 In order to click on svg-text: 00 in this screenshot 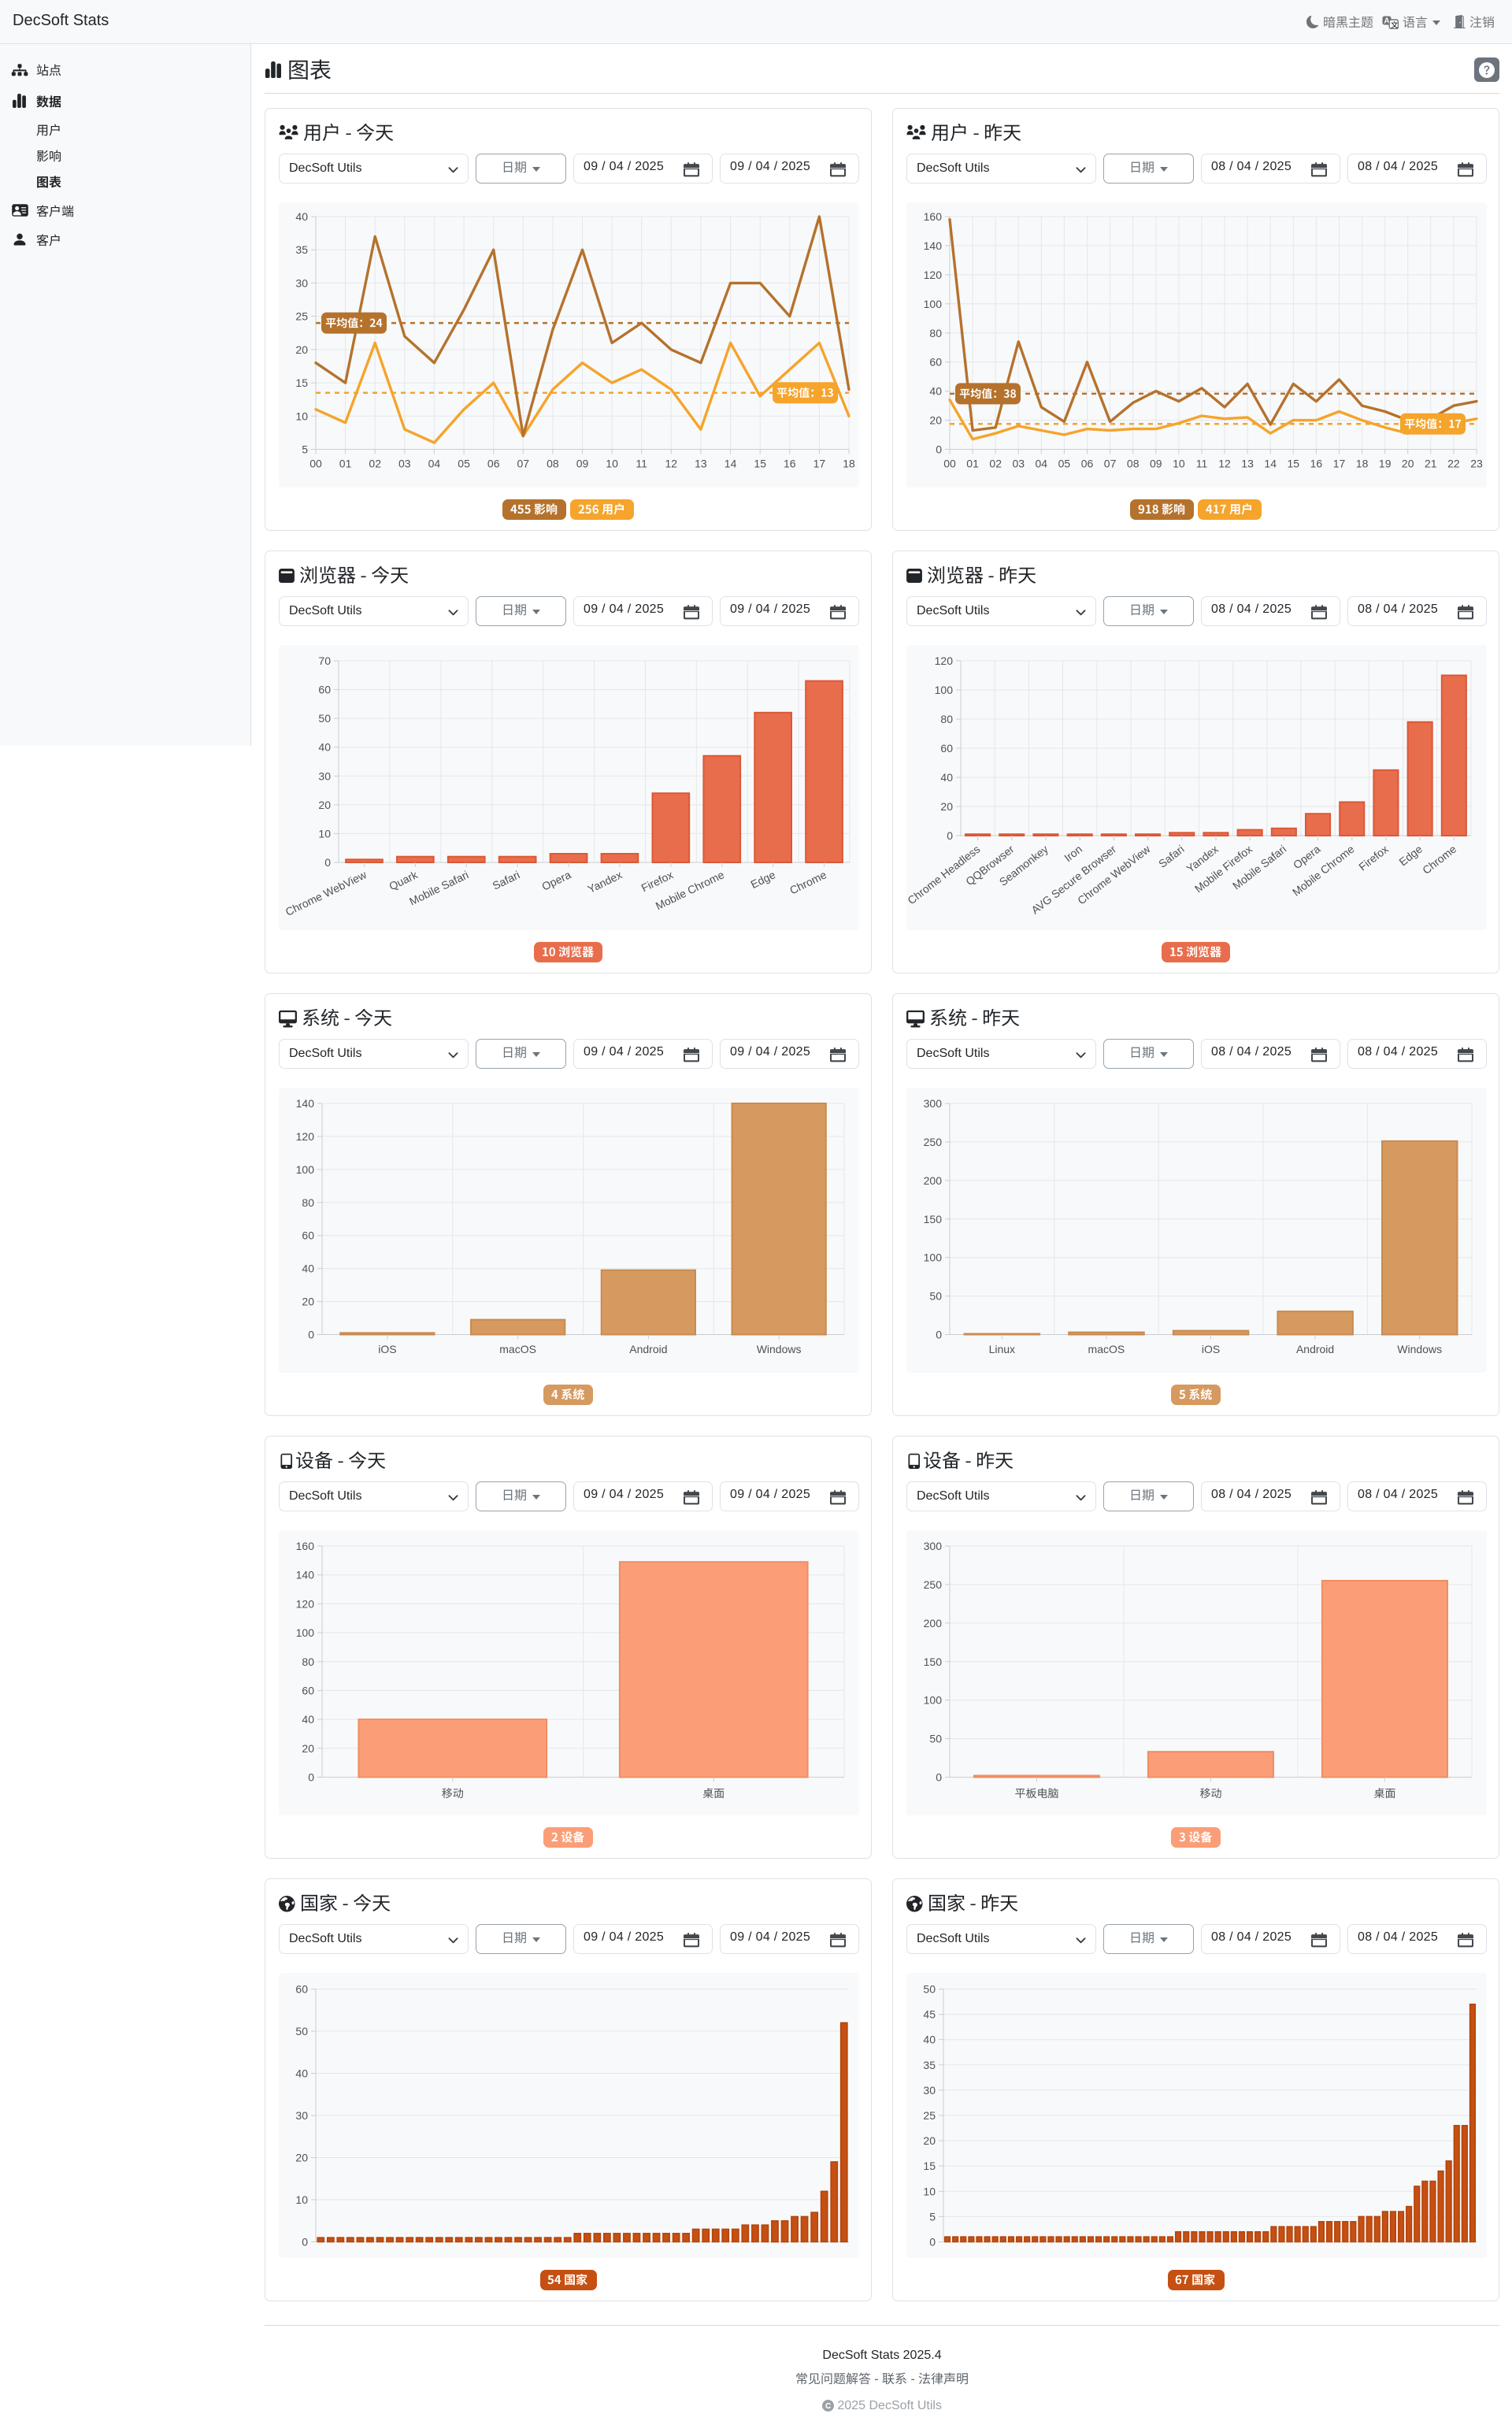, I will do `click(315, 464)`.